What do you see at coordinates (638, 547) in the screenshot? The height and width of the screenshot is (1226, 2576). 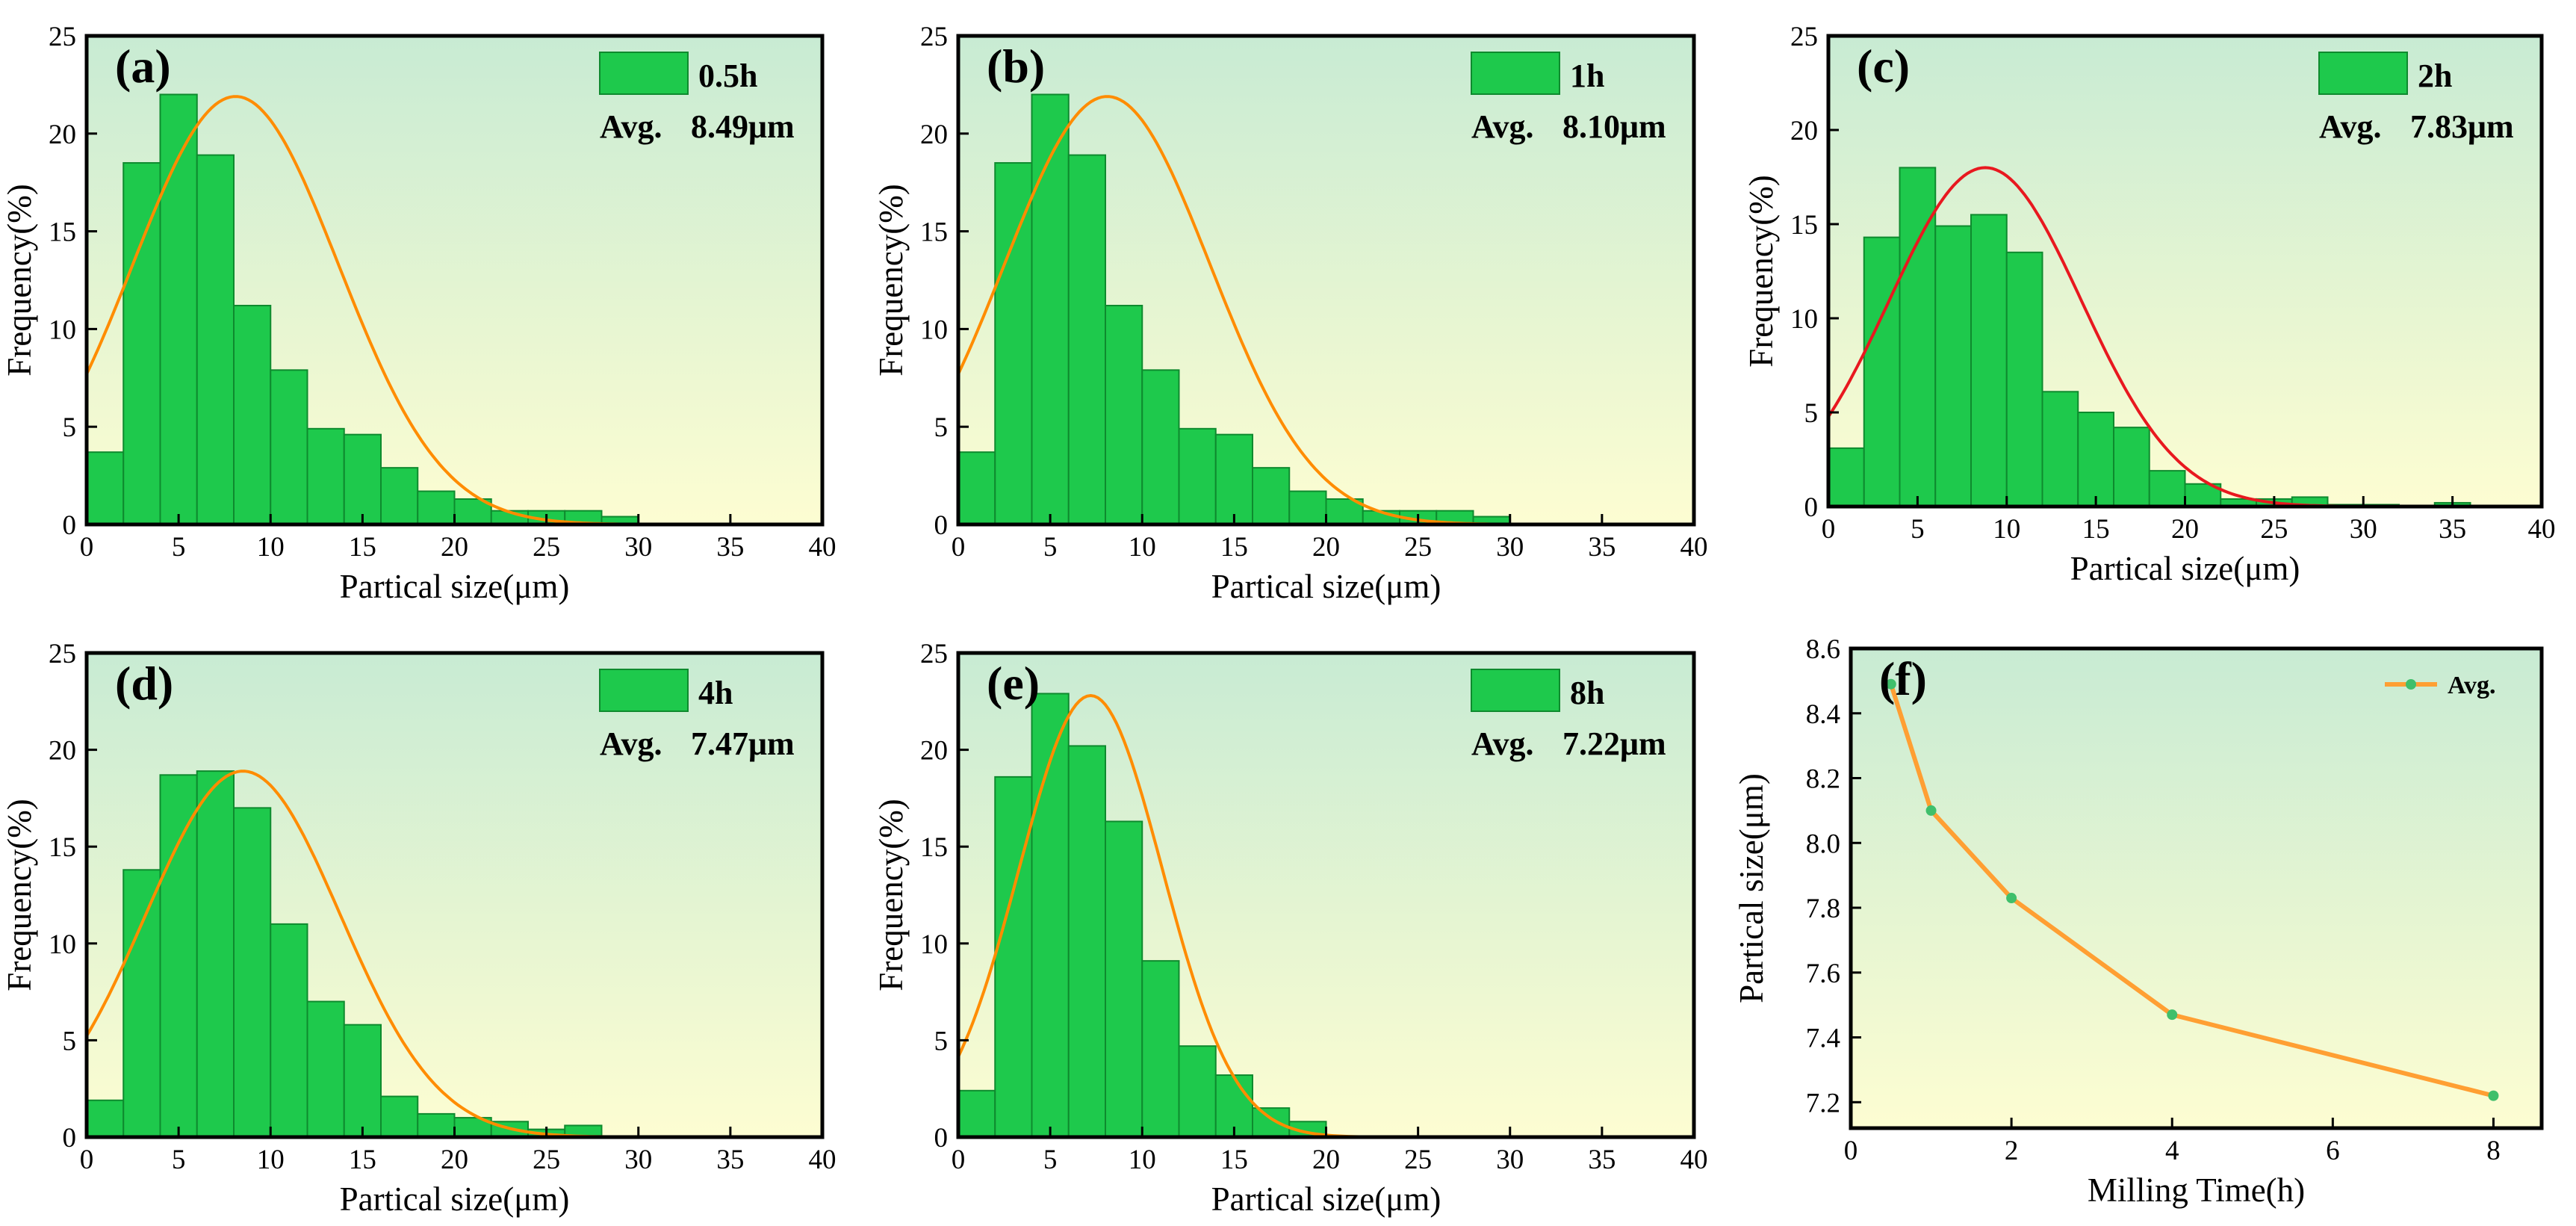 I see `x-tick-label: 30` at bounding box center [638, 547].